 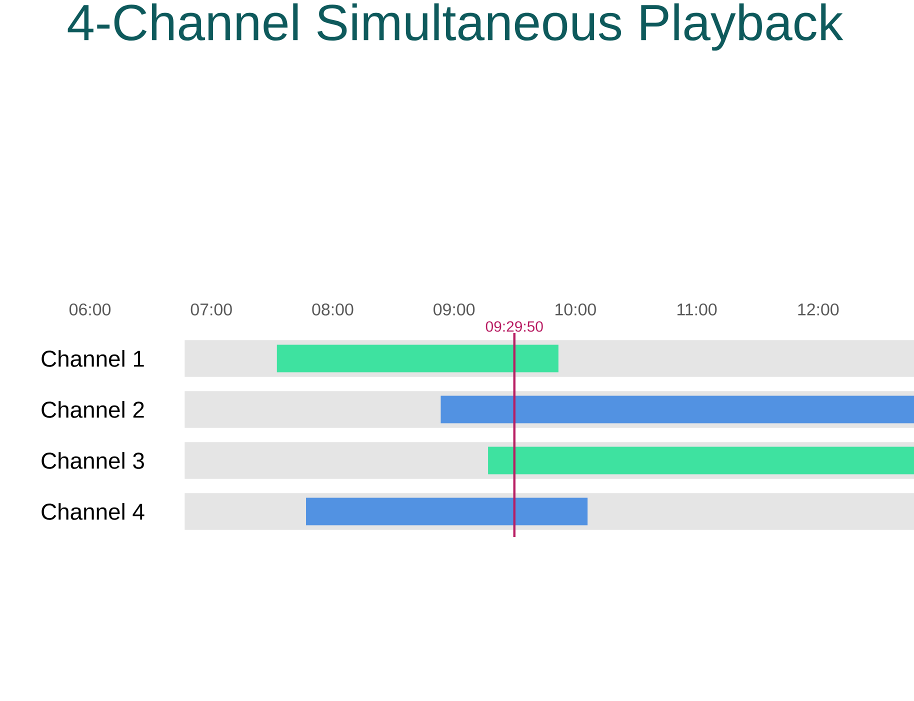 What do you see at coordinates (697, 309) in the screenshot?
I see `x-tick-label: 11:00` at bounding box center [697, 309].